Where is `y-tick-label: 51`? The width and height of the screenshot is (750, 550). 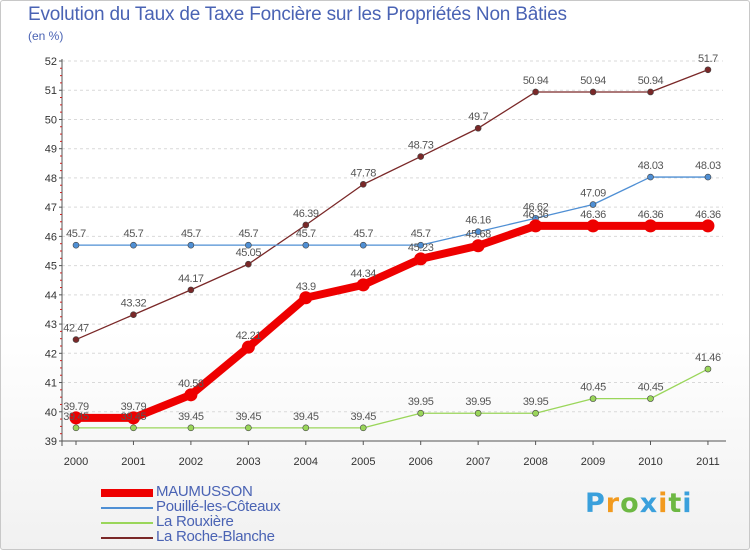
y-tick-label: 51 is located at coordinates (51, 91).